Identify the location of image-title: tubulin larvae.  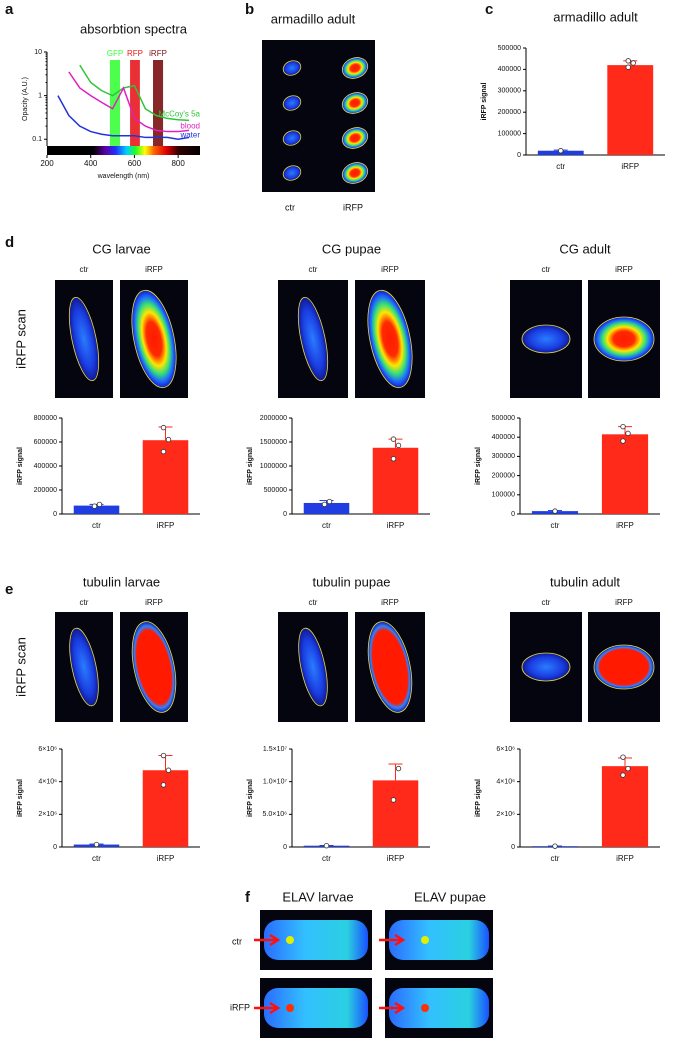
(121, 581).